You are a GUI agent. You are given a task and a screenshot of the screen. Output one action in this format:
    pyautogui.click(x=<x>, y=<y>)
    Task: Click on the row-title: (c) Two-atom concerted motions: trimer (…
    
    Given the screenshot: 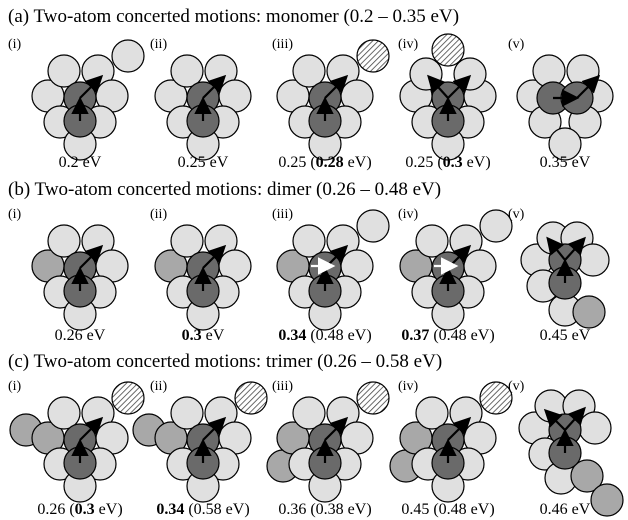 What is the action you would take?
    pyautogui.click(x=225, y=361)
    